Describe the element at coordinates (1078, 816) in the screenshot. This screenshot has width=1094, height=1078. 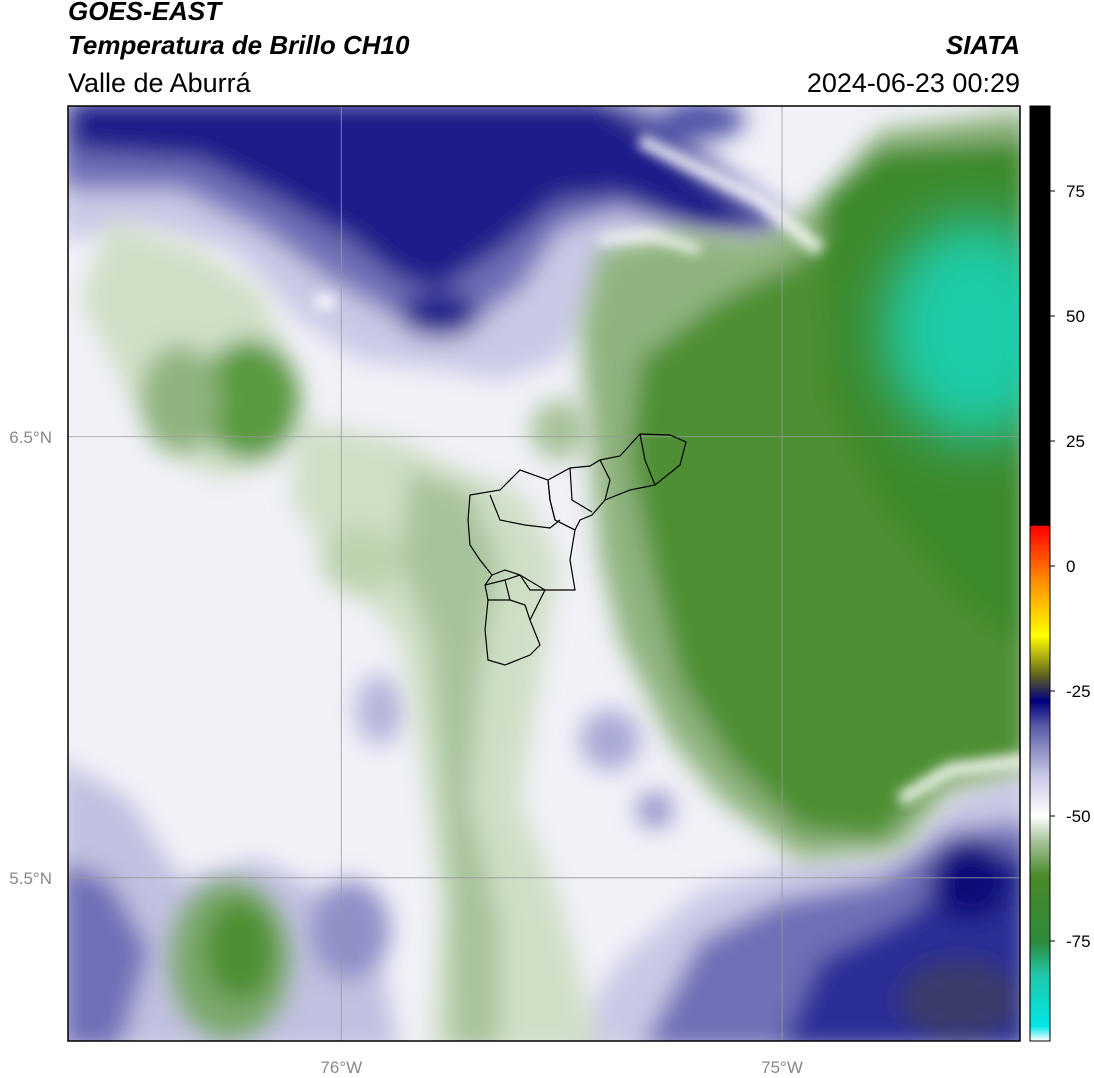
I see `colorbar-tick-label: -50` at that location.